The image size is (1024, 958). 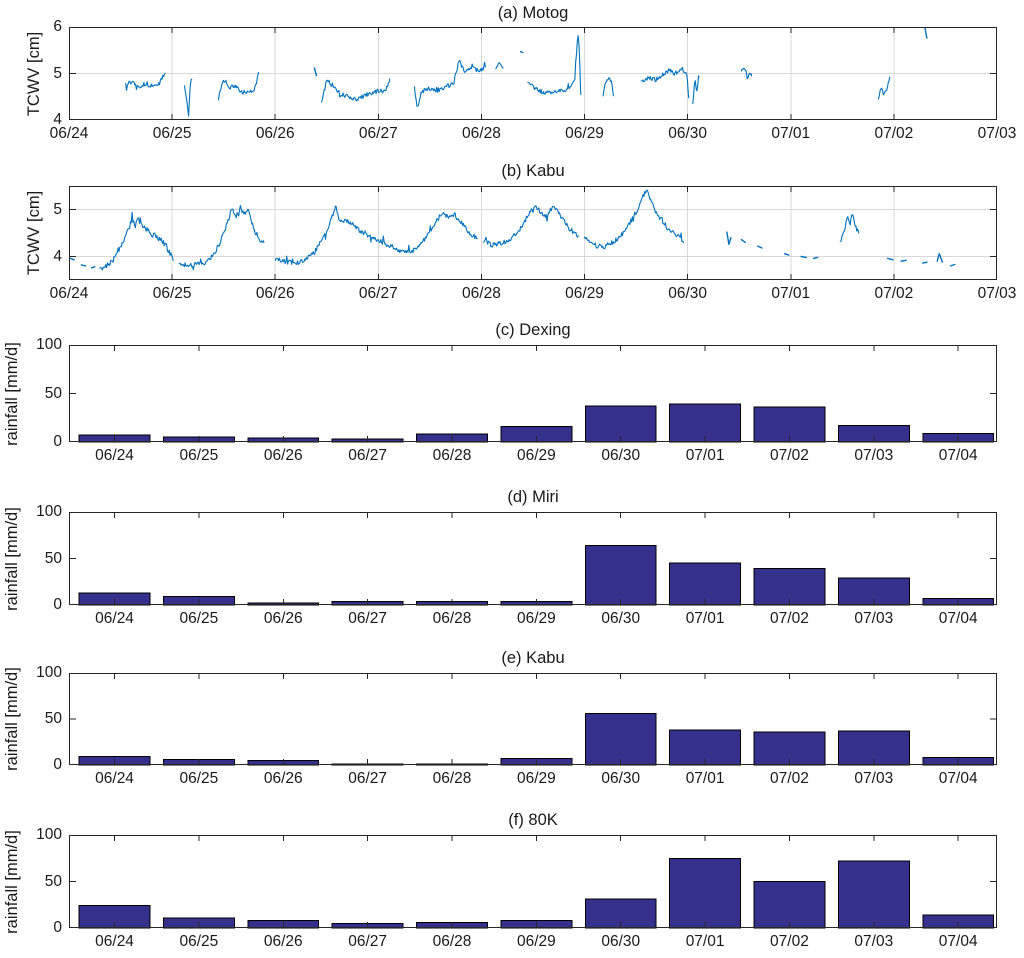 I want to click on panel-title: (c) Dexing, so click(x=533, y=330).